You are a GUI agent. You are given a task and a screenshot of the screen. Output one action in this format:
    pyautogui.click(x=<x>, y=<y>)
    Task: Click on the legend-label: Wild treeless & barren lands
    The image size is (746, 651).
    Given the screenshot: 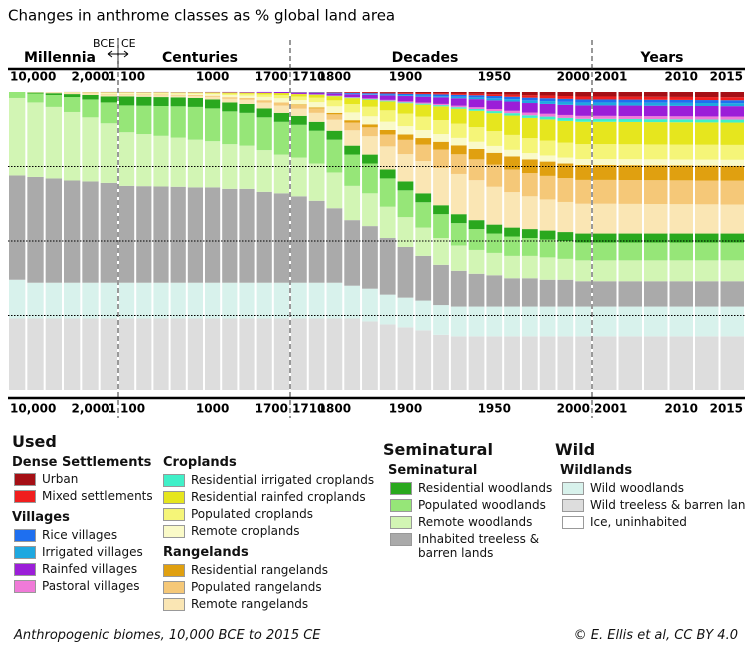 What is the action you would take?
    pyautogui.click(x=668, y=505)
    